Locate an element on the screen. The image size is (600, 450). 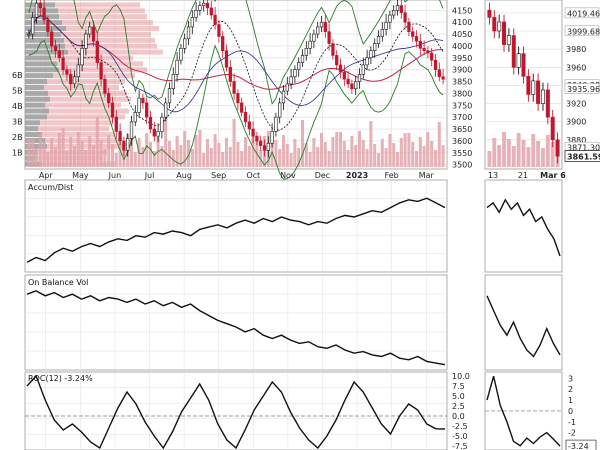
obv-title: On Balance Vol is located at coordinates (58, 282).